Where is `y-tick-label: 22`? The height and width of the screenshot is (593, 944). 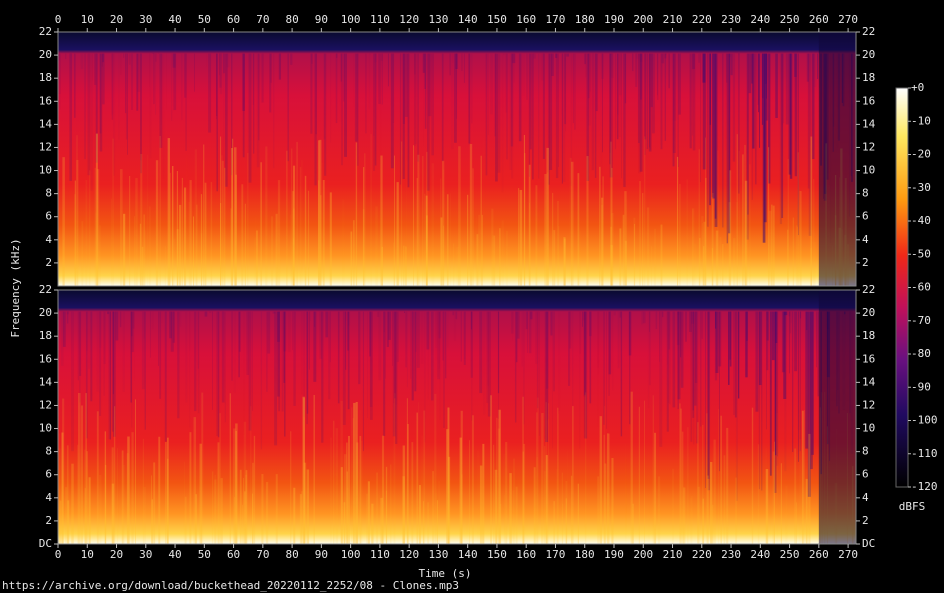
y-tick-label: 22 is located at coordinates (45, 289).